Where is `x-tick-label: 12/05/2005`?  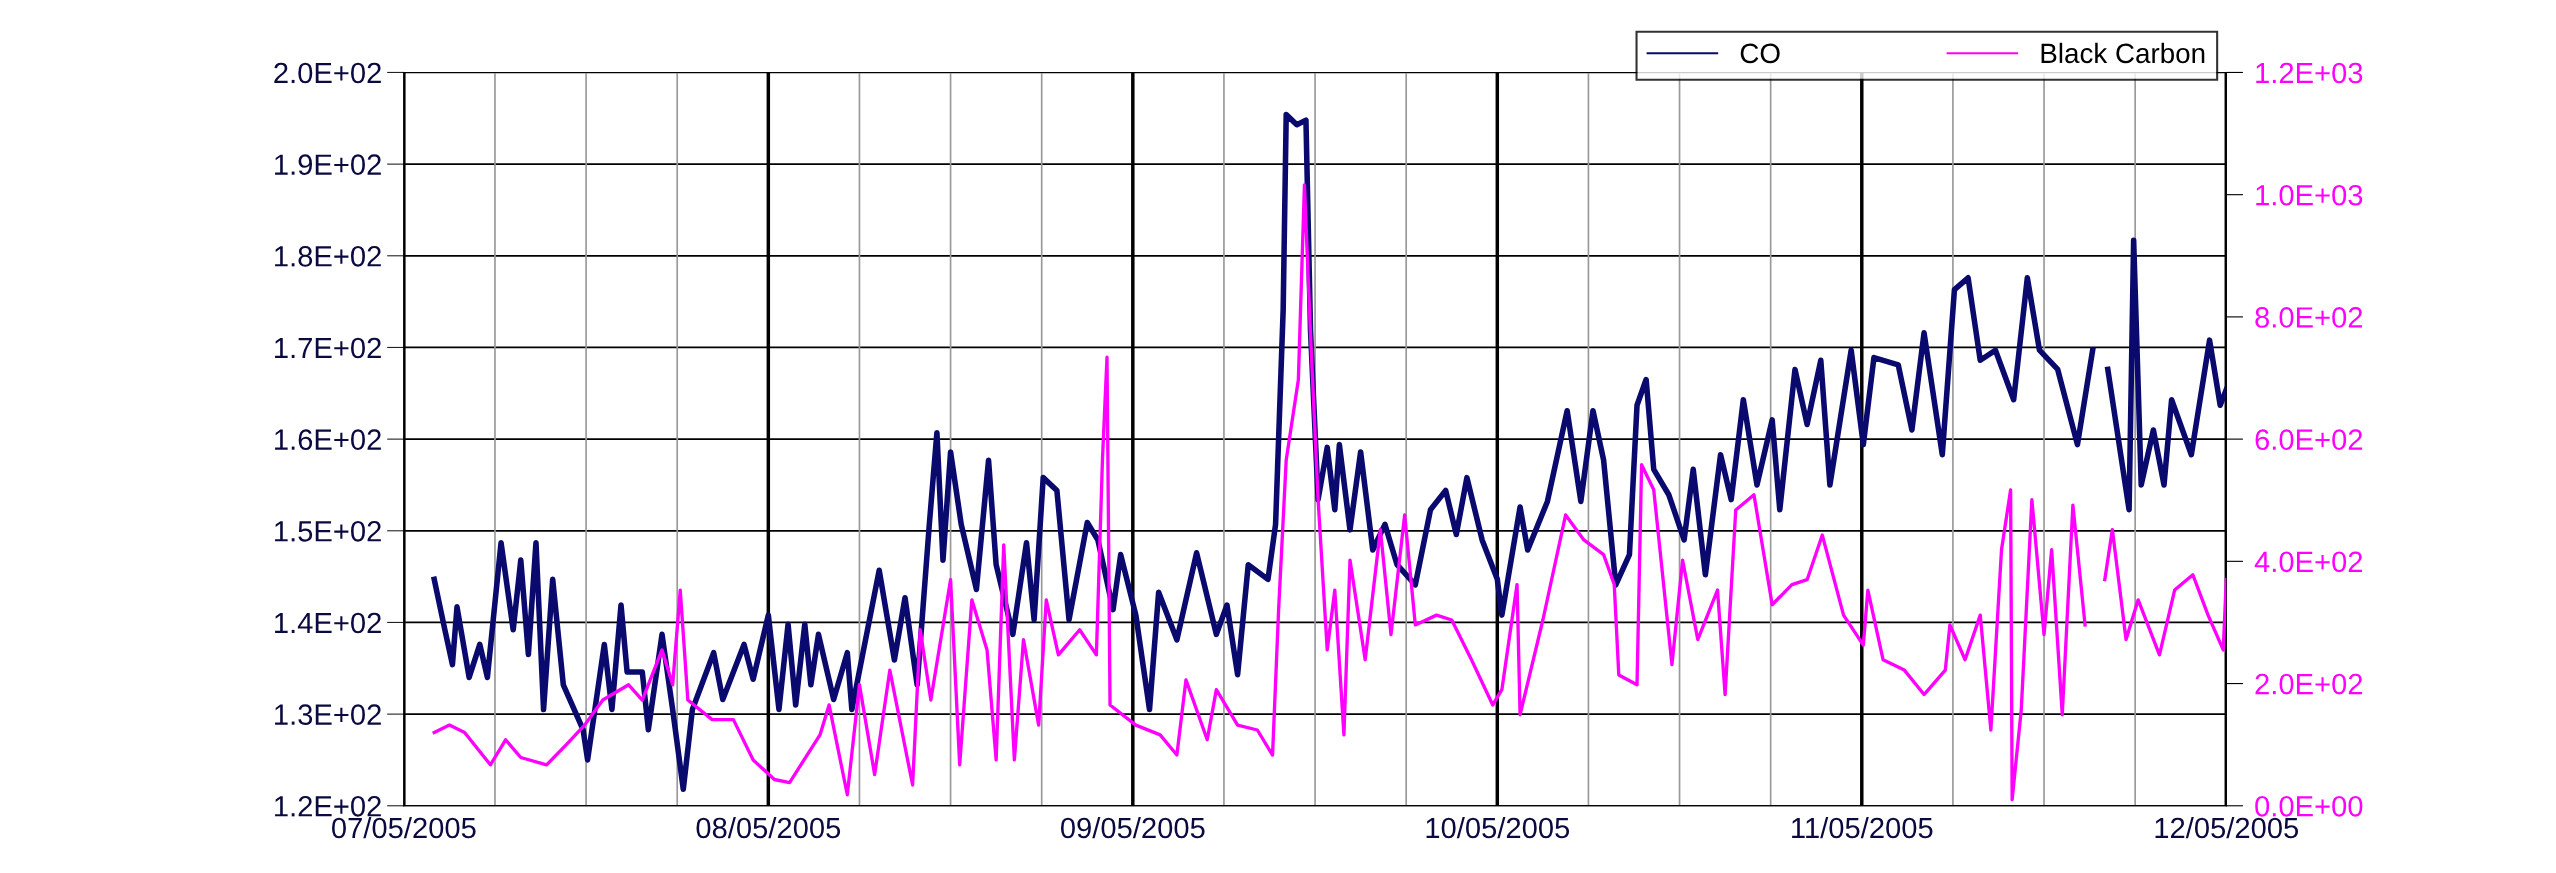 x-tick-label: 12/05/2005 is located at coordinates (2227, 827).